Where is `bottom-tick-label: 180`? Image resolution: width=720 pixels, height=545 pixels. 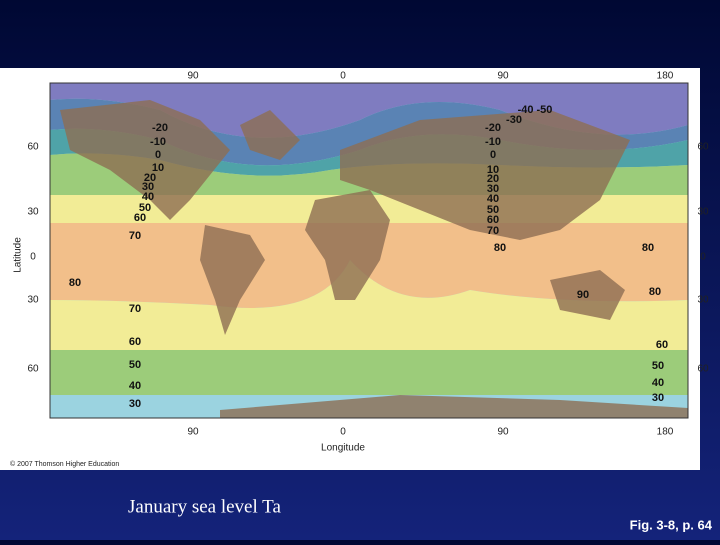
bottom-tick-label: 180 is located at coordinates (665, 432).